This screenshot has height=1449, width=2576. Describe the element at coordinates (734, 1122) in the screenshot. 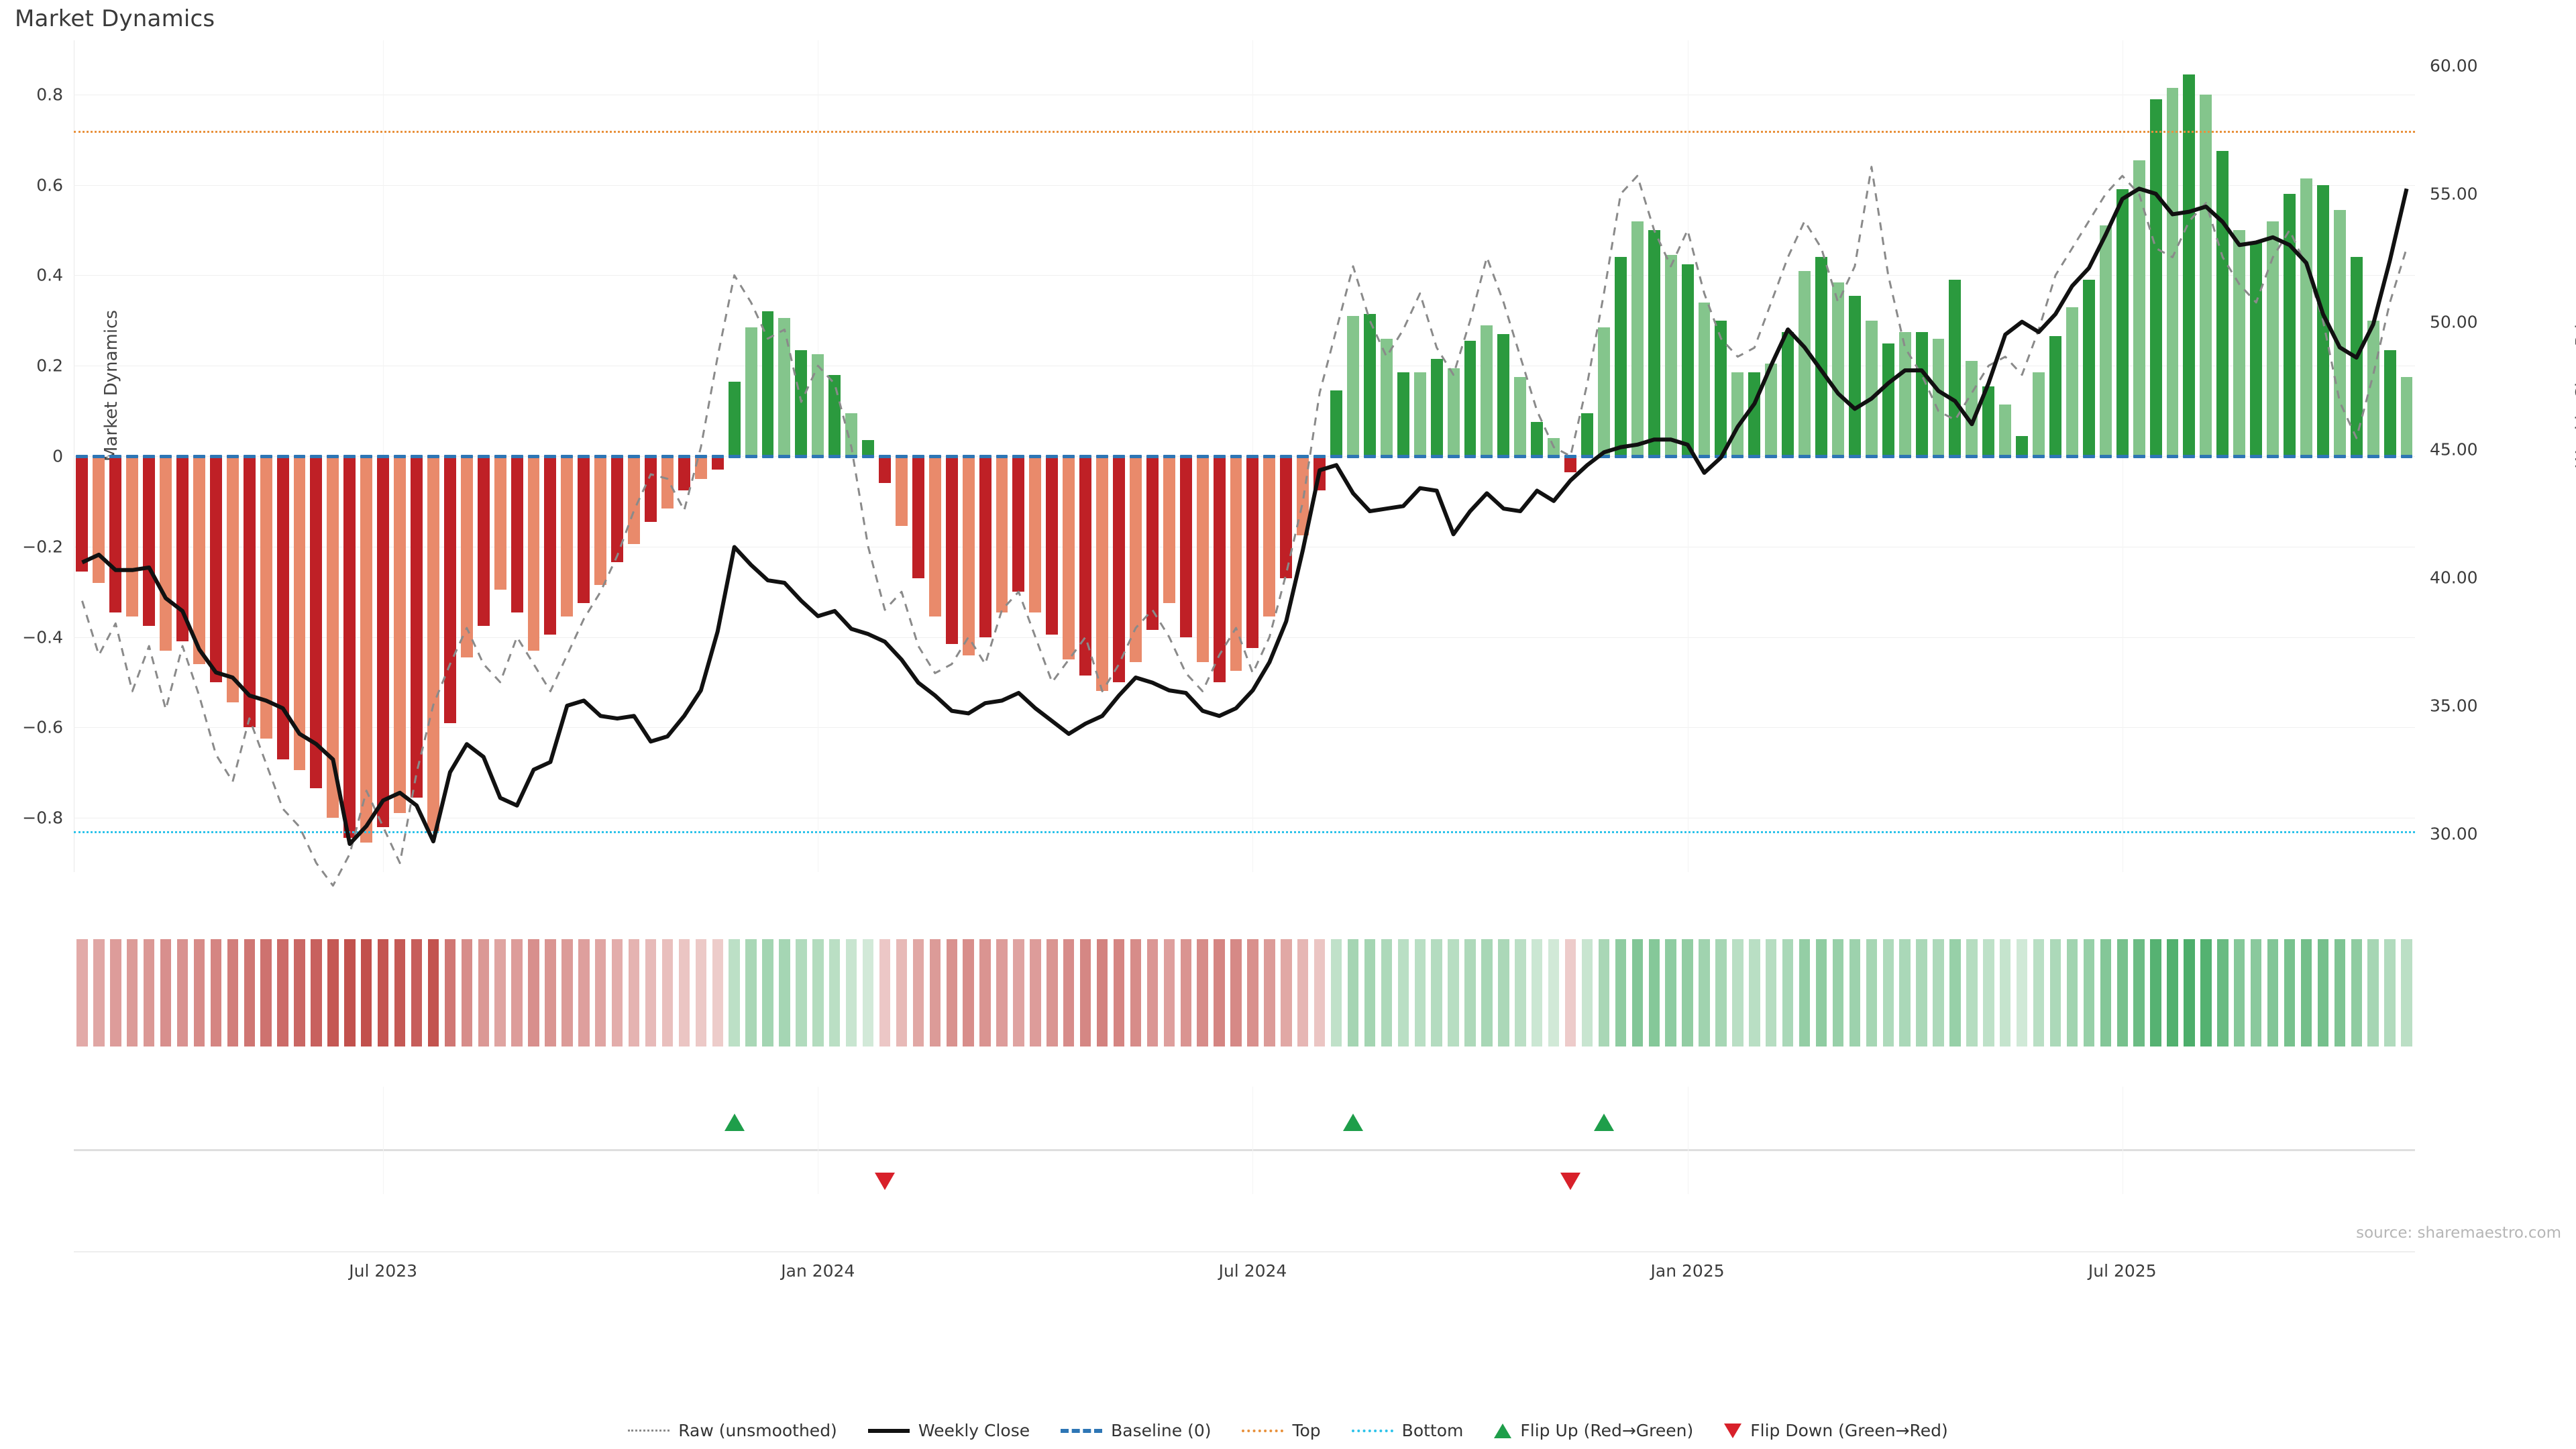

I see `flip-up-marker` at that location.